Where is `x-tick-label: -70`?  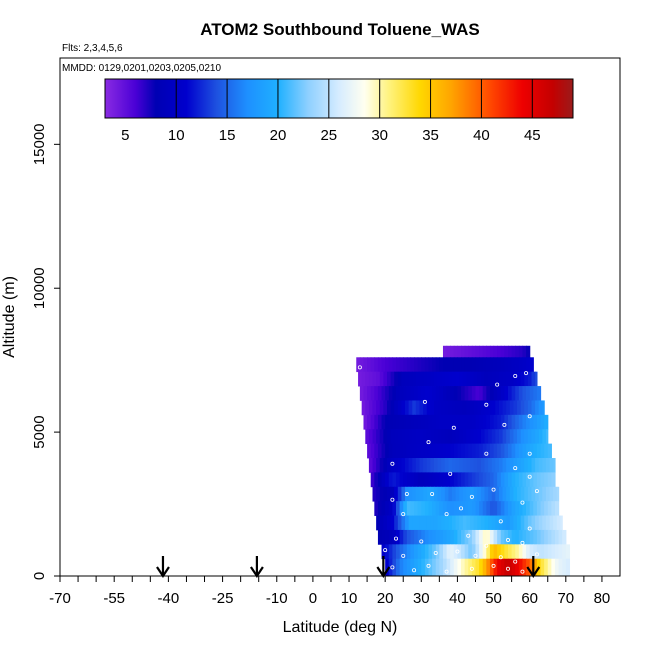 x-tick-label: -70 is located at coordinates (60, 598).